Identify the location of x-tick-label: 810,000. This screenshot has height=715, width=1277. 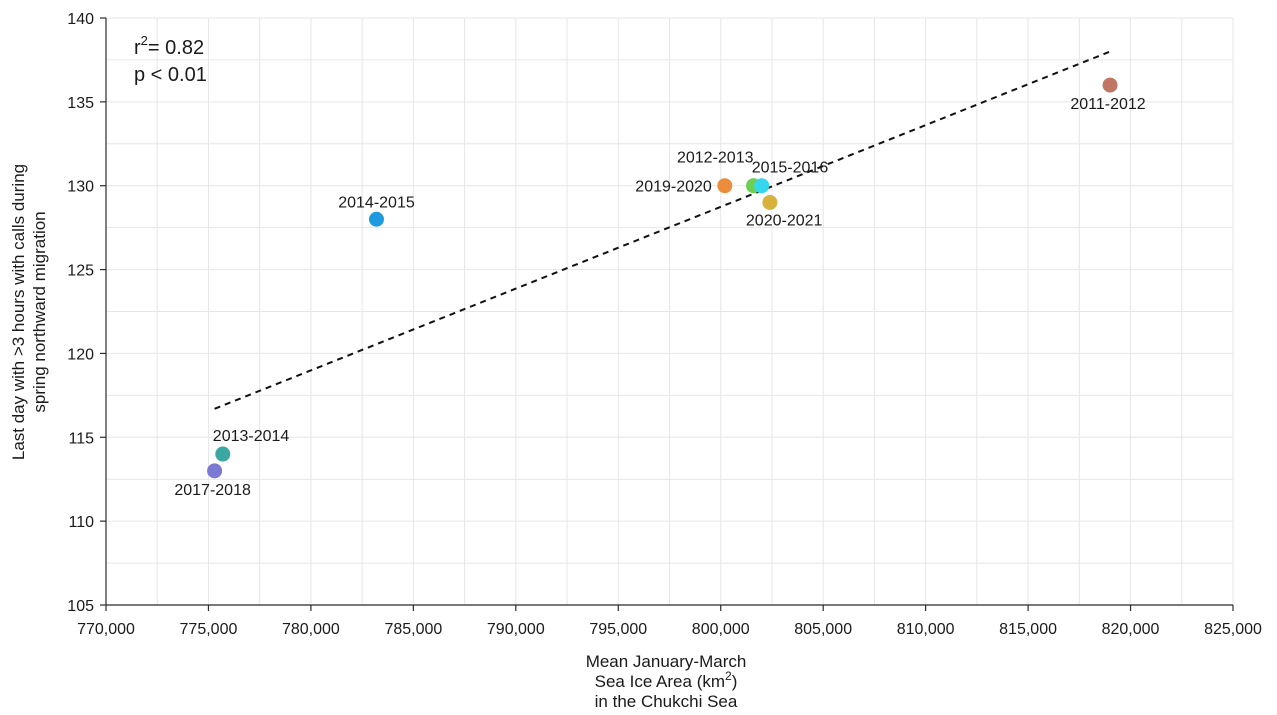
(926, 629).